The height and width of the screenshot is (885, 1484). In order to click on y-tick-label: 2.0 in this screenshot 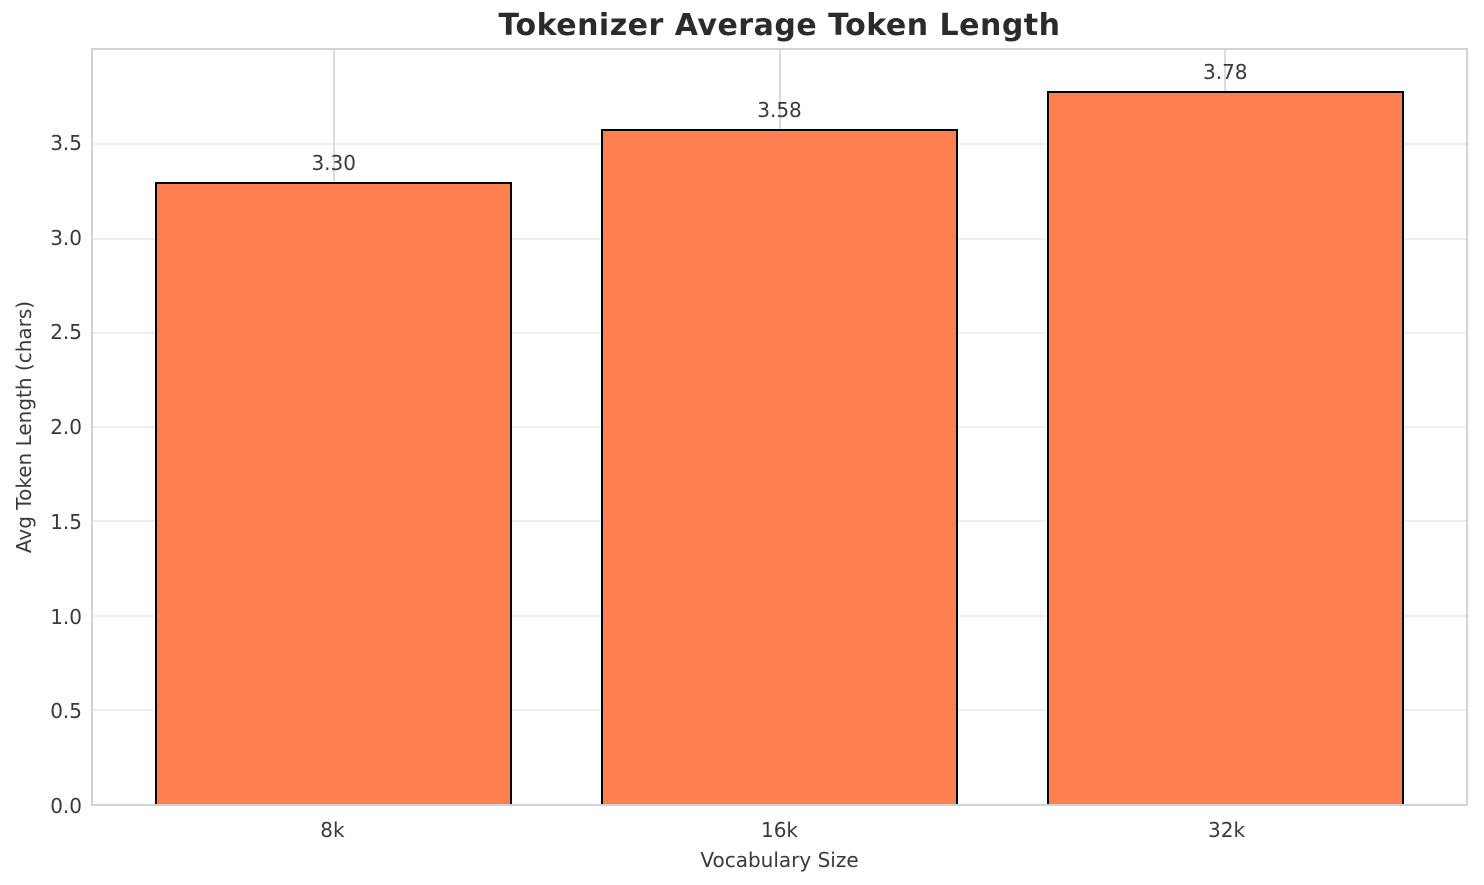, I will do `click(66, 427)`.